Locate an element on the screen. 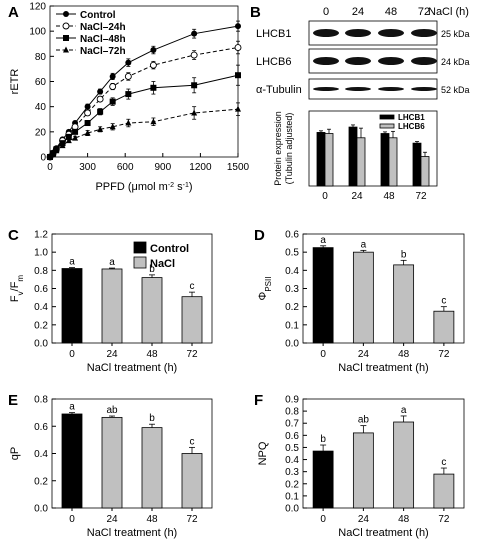 This screenshot has width=477, height=550. panel-c-ytick-label: 0.2 is located at coordinates (41, 325).